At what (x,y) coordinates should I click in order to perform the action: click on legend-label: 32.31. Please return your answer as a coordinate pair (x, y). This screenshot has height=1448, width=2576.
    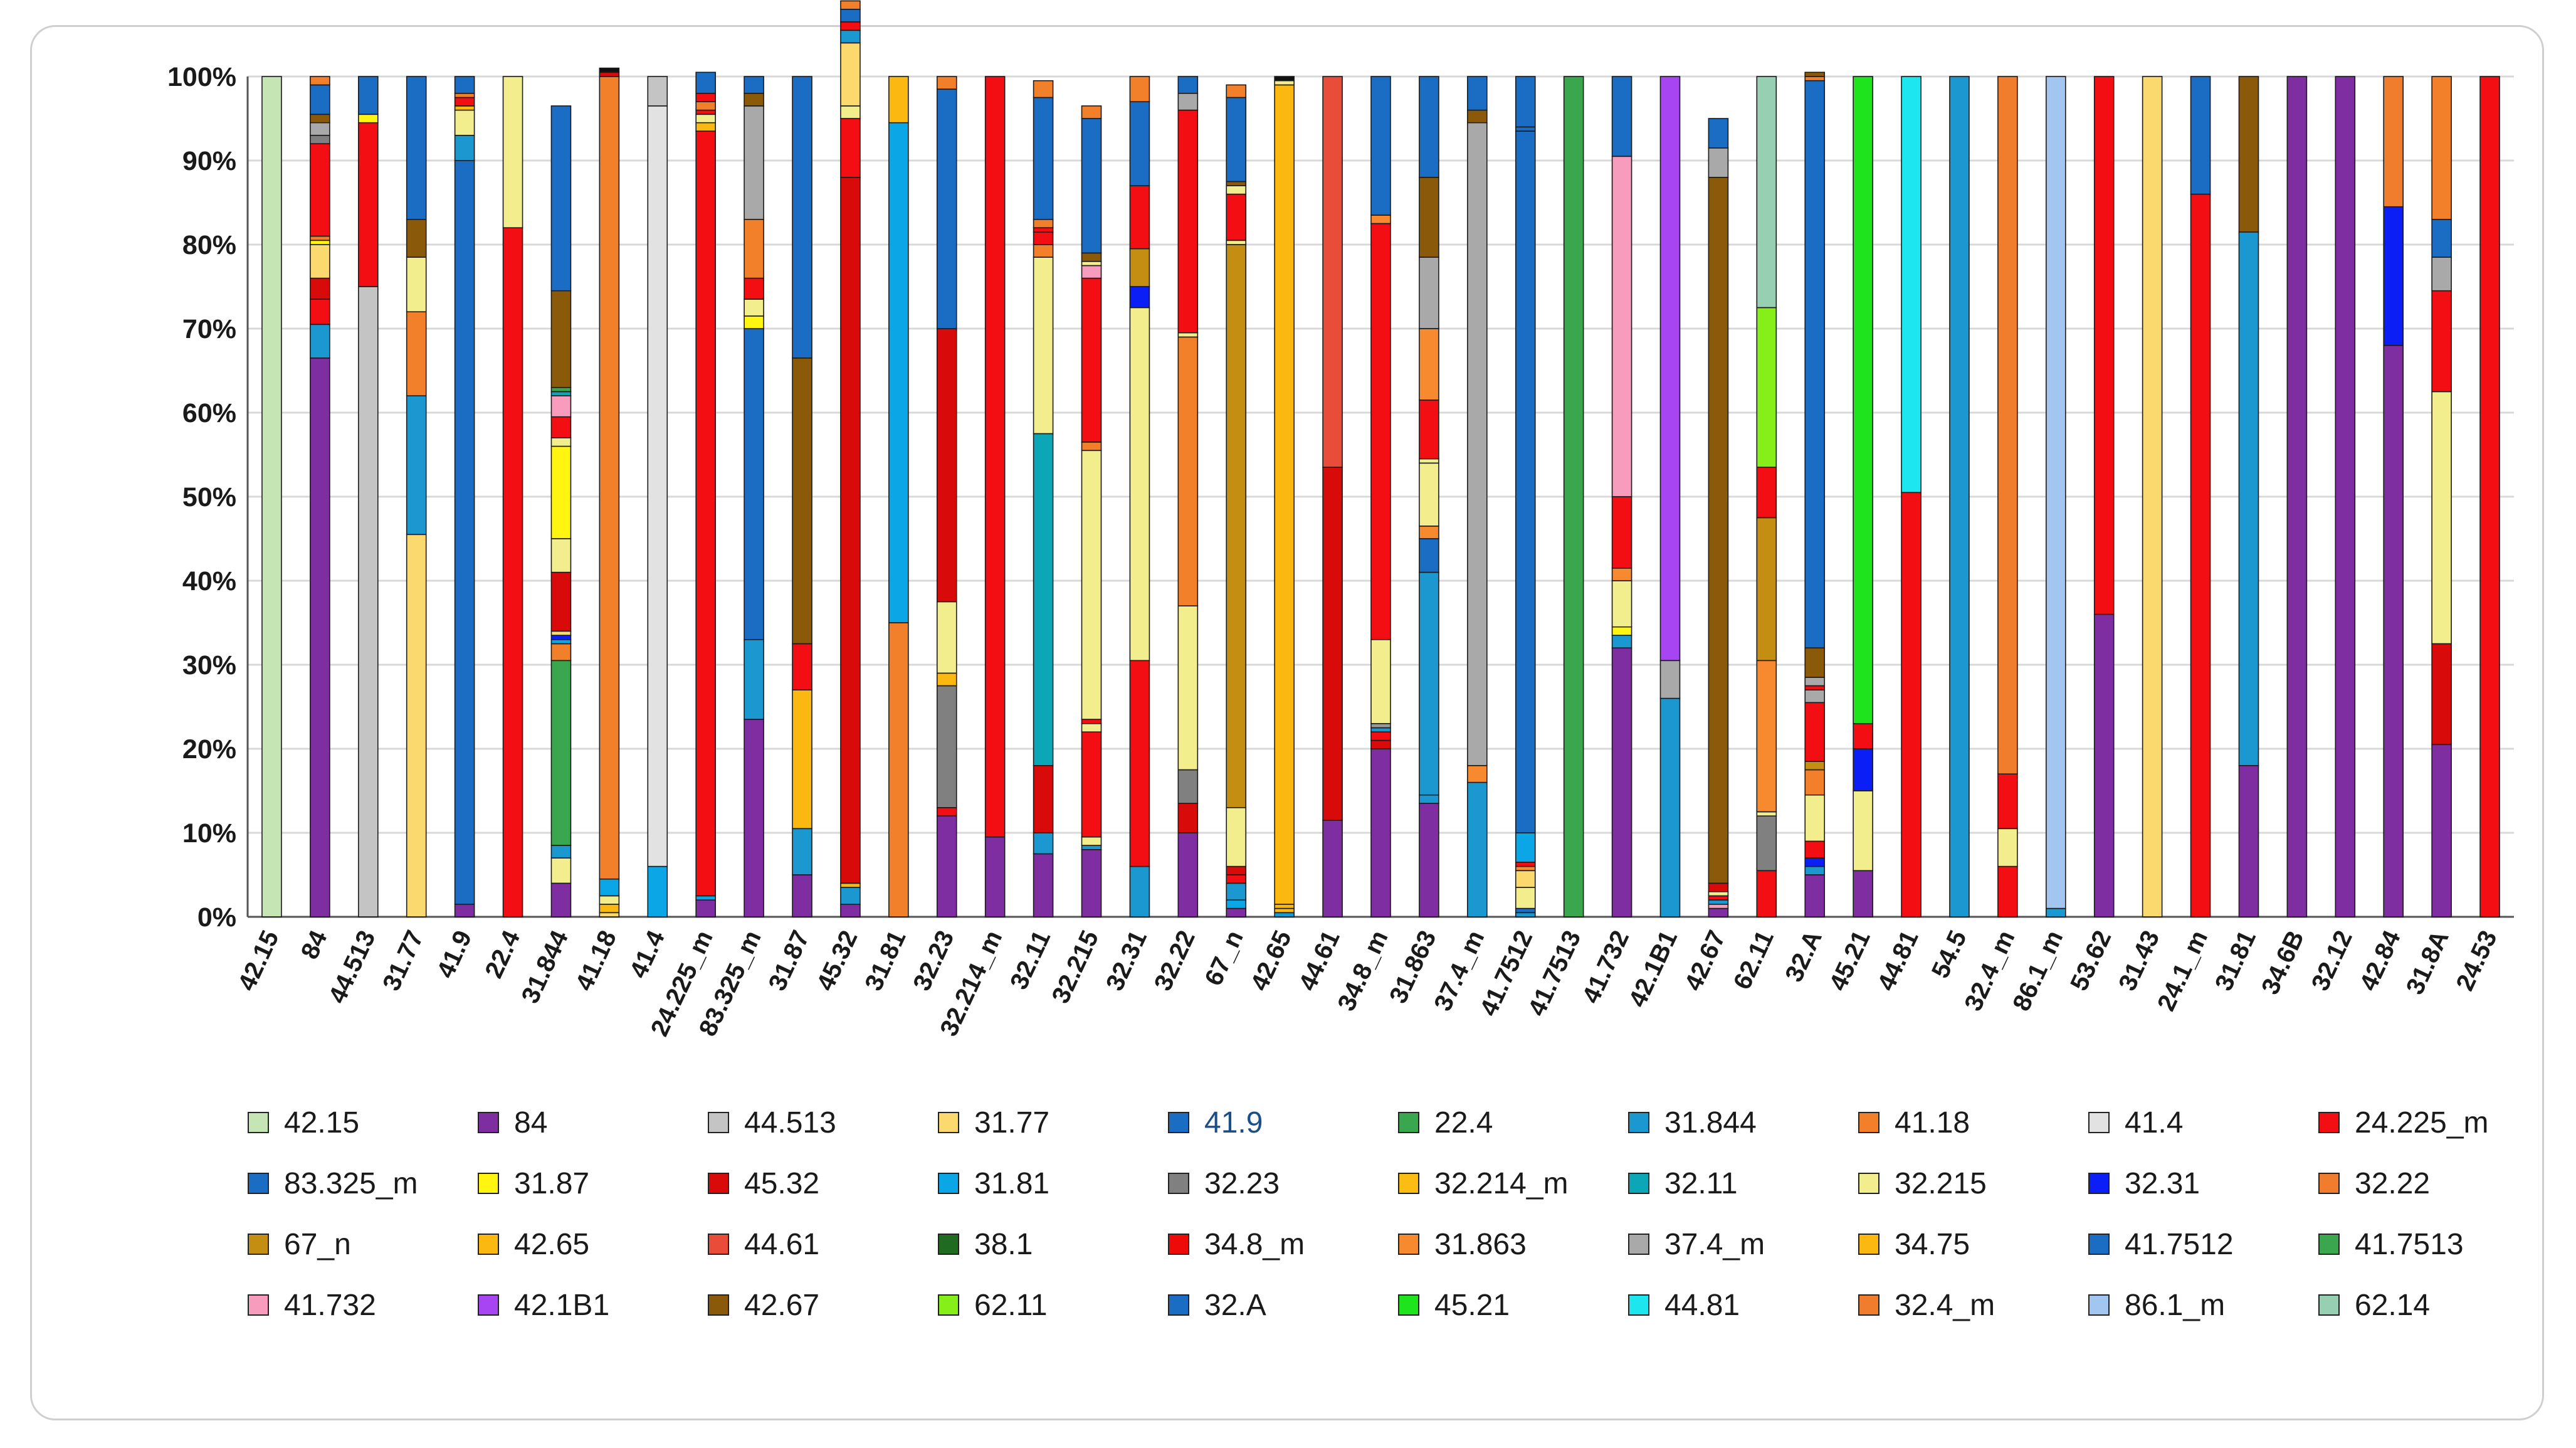
    Looking at the image, I should click on (2162, 1183).